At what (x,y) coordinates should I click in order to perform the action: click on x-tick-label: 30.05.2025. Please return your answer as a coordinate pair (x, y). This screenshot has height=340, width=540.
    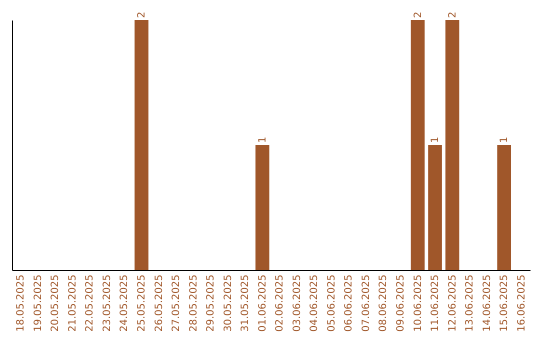
    Looking at the image, I should click on (228, 303).